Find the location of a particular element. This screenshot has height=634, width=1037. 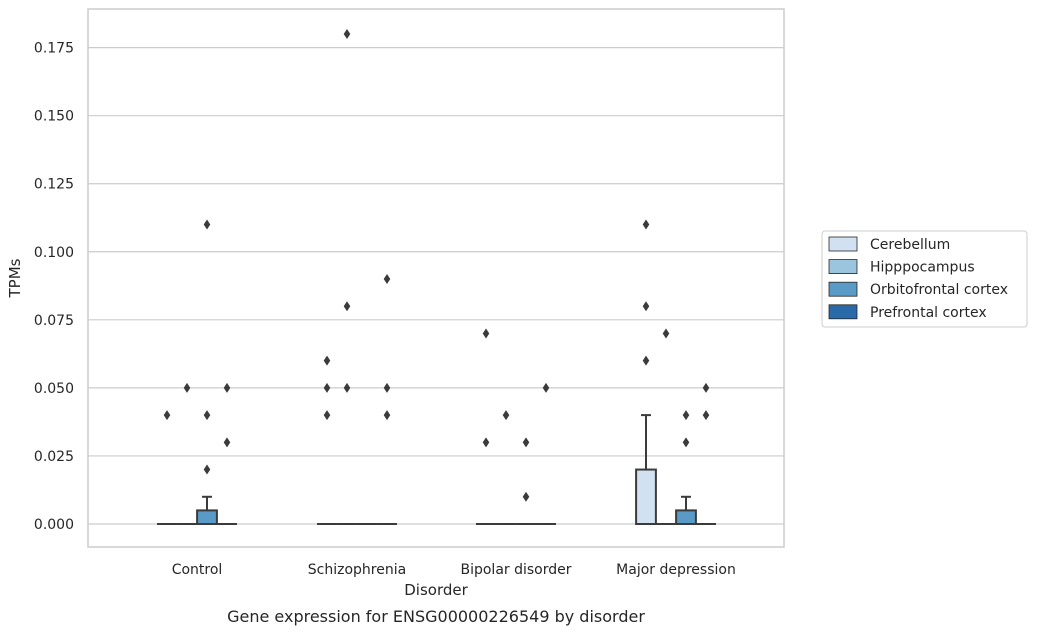

y-tick-label: 0.100 is located at coordinates (54, 253).